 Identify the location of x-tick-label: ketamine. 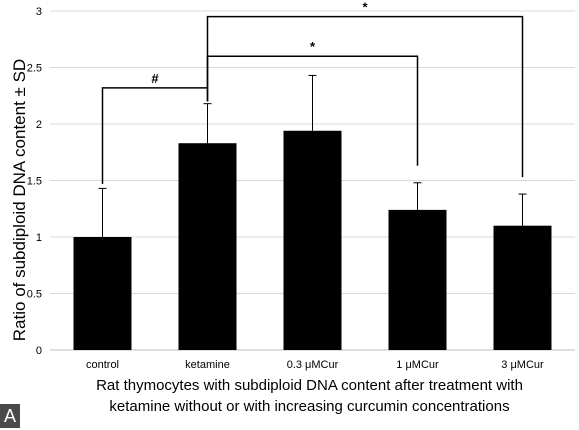
(207, 365).